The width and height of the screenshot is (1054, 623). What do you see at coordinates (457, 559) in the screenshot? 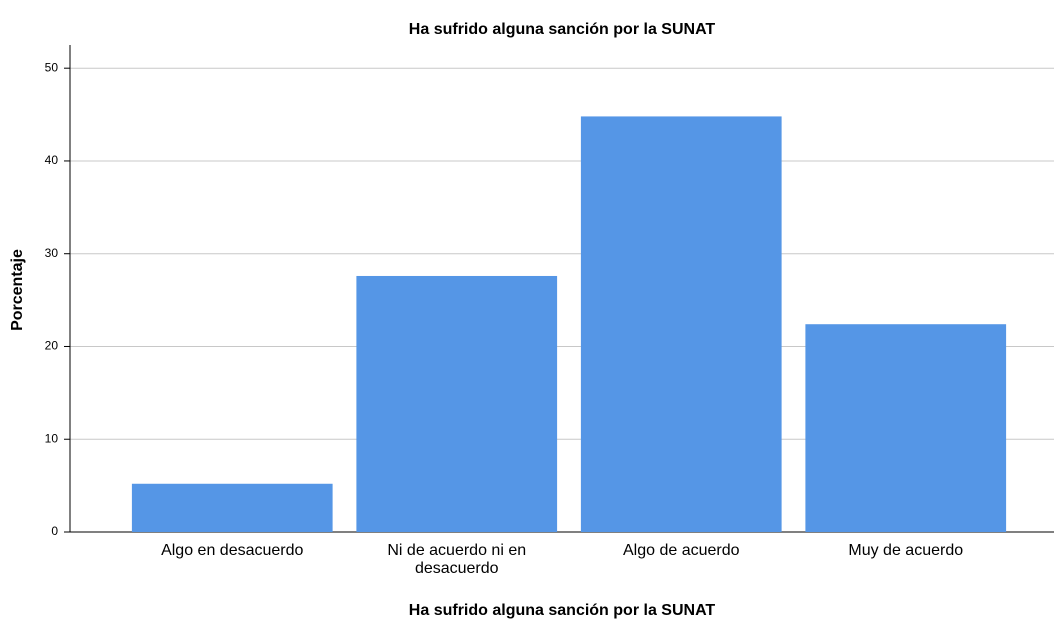
I see `x-tick-label: Ni de acuerdo ni en desacuerdo` at bounding box center [457, 559].